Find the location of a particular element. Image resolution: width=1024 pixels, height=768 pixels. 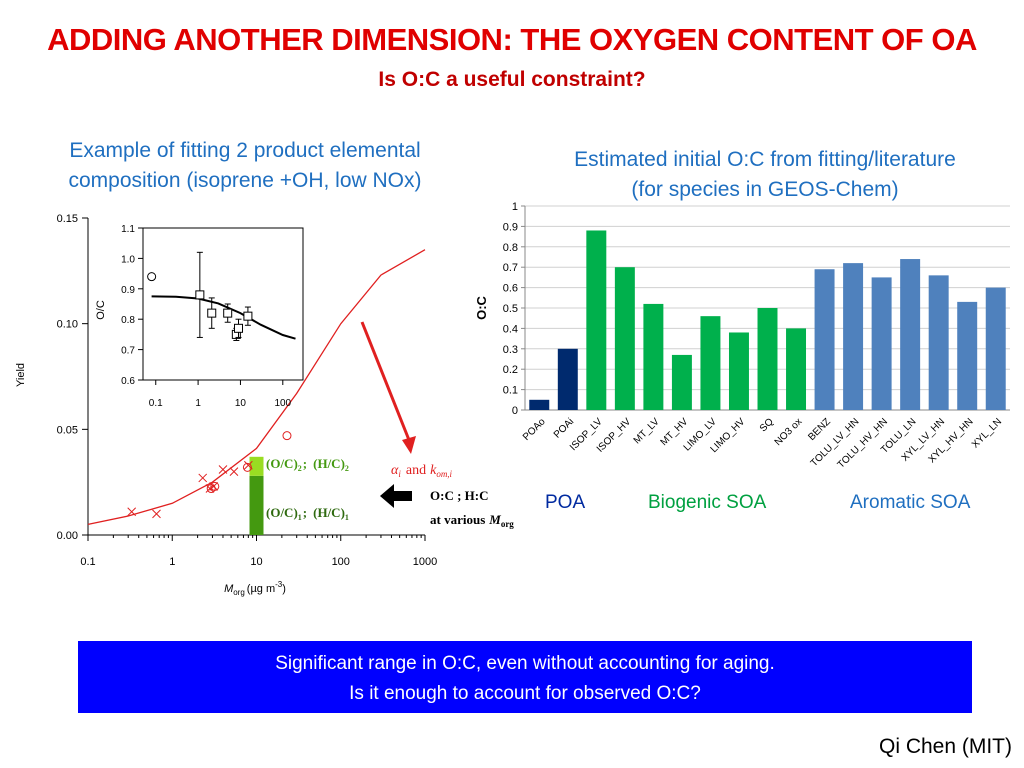

red-arrow-shaft is located at coordinates (385, 381).